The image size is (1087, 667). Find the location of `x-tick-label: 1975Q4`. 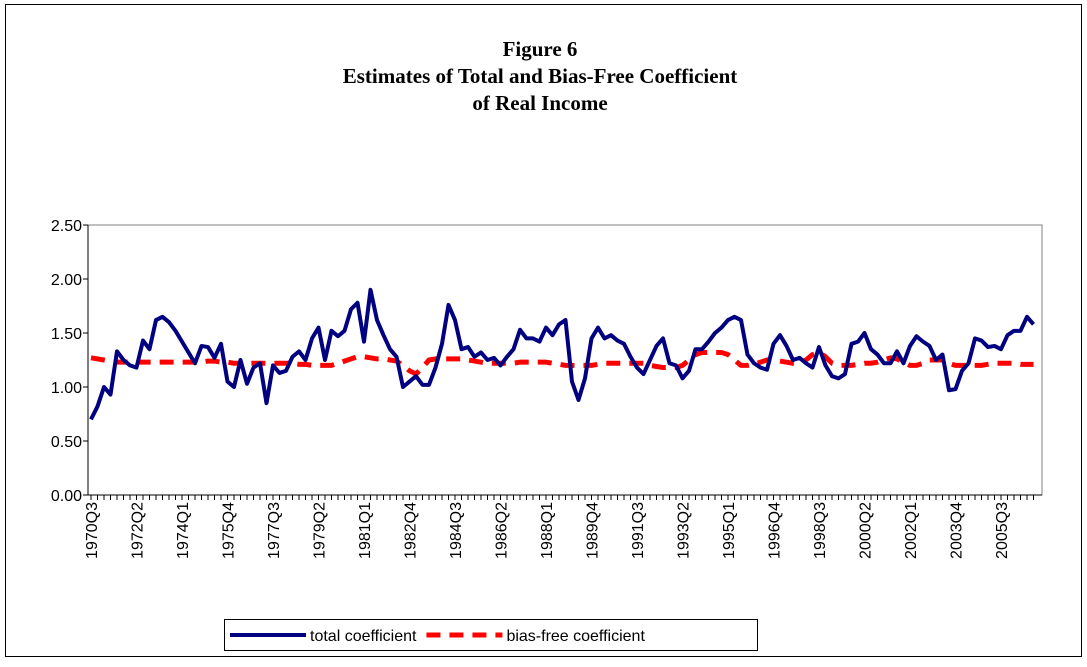

x-tick-label: 1975Q4 is located at coordinates (229, 530).